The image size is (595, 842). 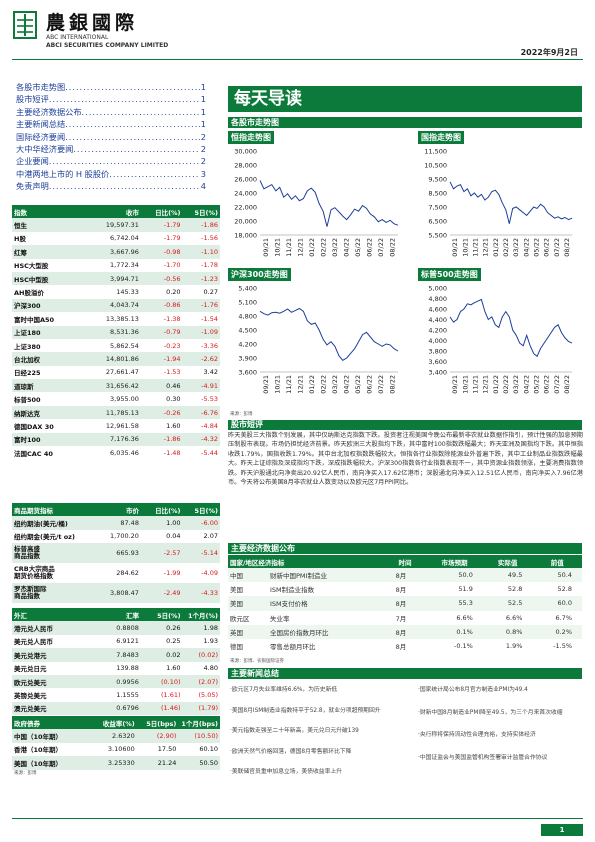 What do you see at coordinates (209, 573) in the screenshot?
I see `cell-value: -4.09` at bounding box center [209, 573].